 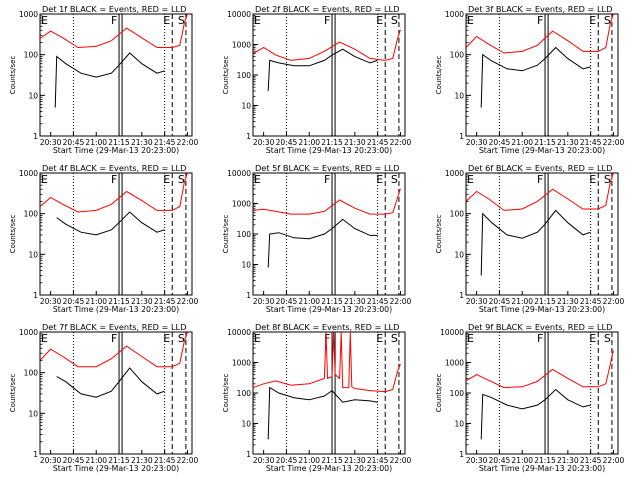 I want to click on panel-title: Det 3f BLACK = Events, RED = LLD, so click(x=540, y=9).